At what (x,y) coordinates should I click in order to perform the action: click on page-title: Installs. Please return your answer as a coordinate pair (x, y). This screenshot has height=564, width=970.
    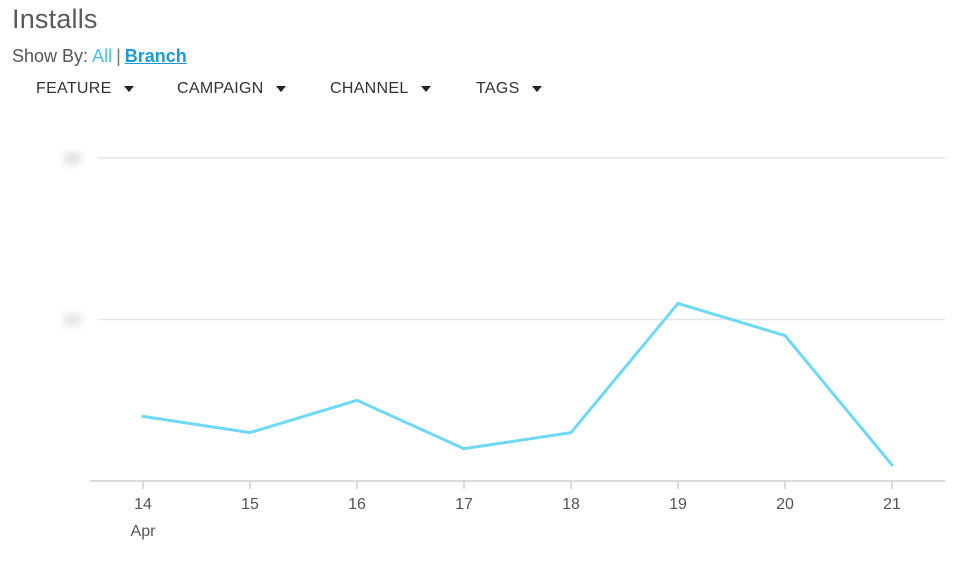
    Looking at the image, I should click on (55, 19).